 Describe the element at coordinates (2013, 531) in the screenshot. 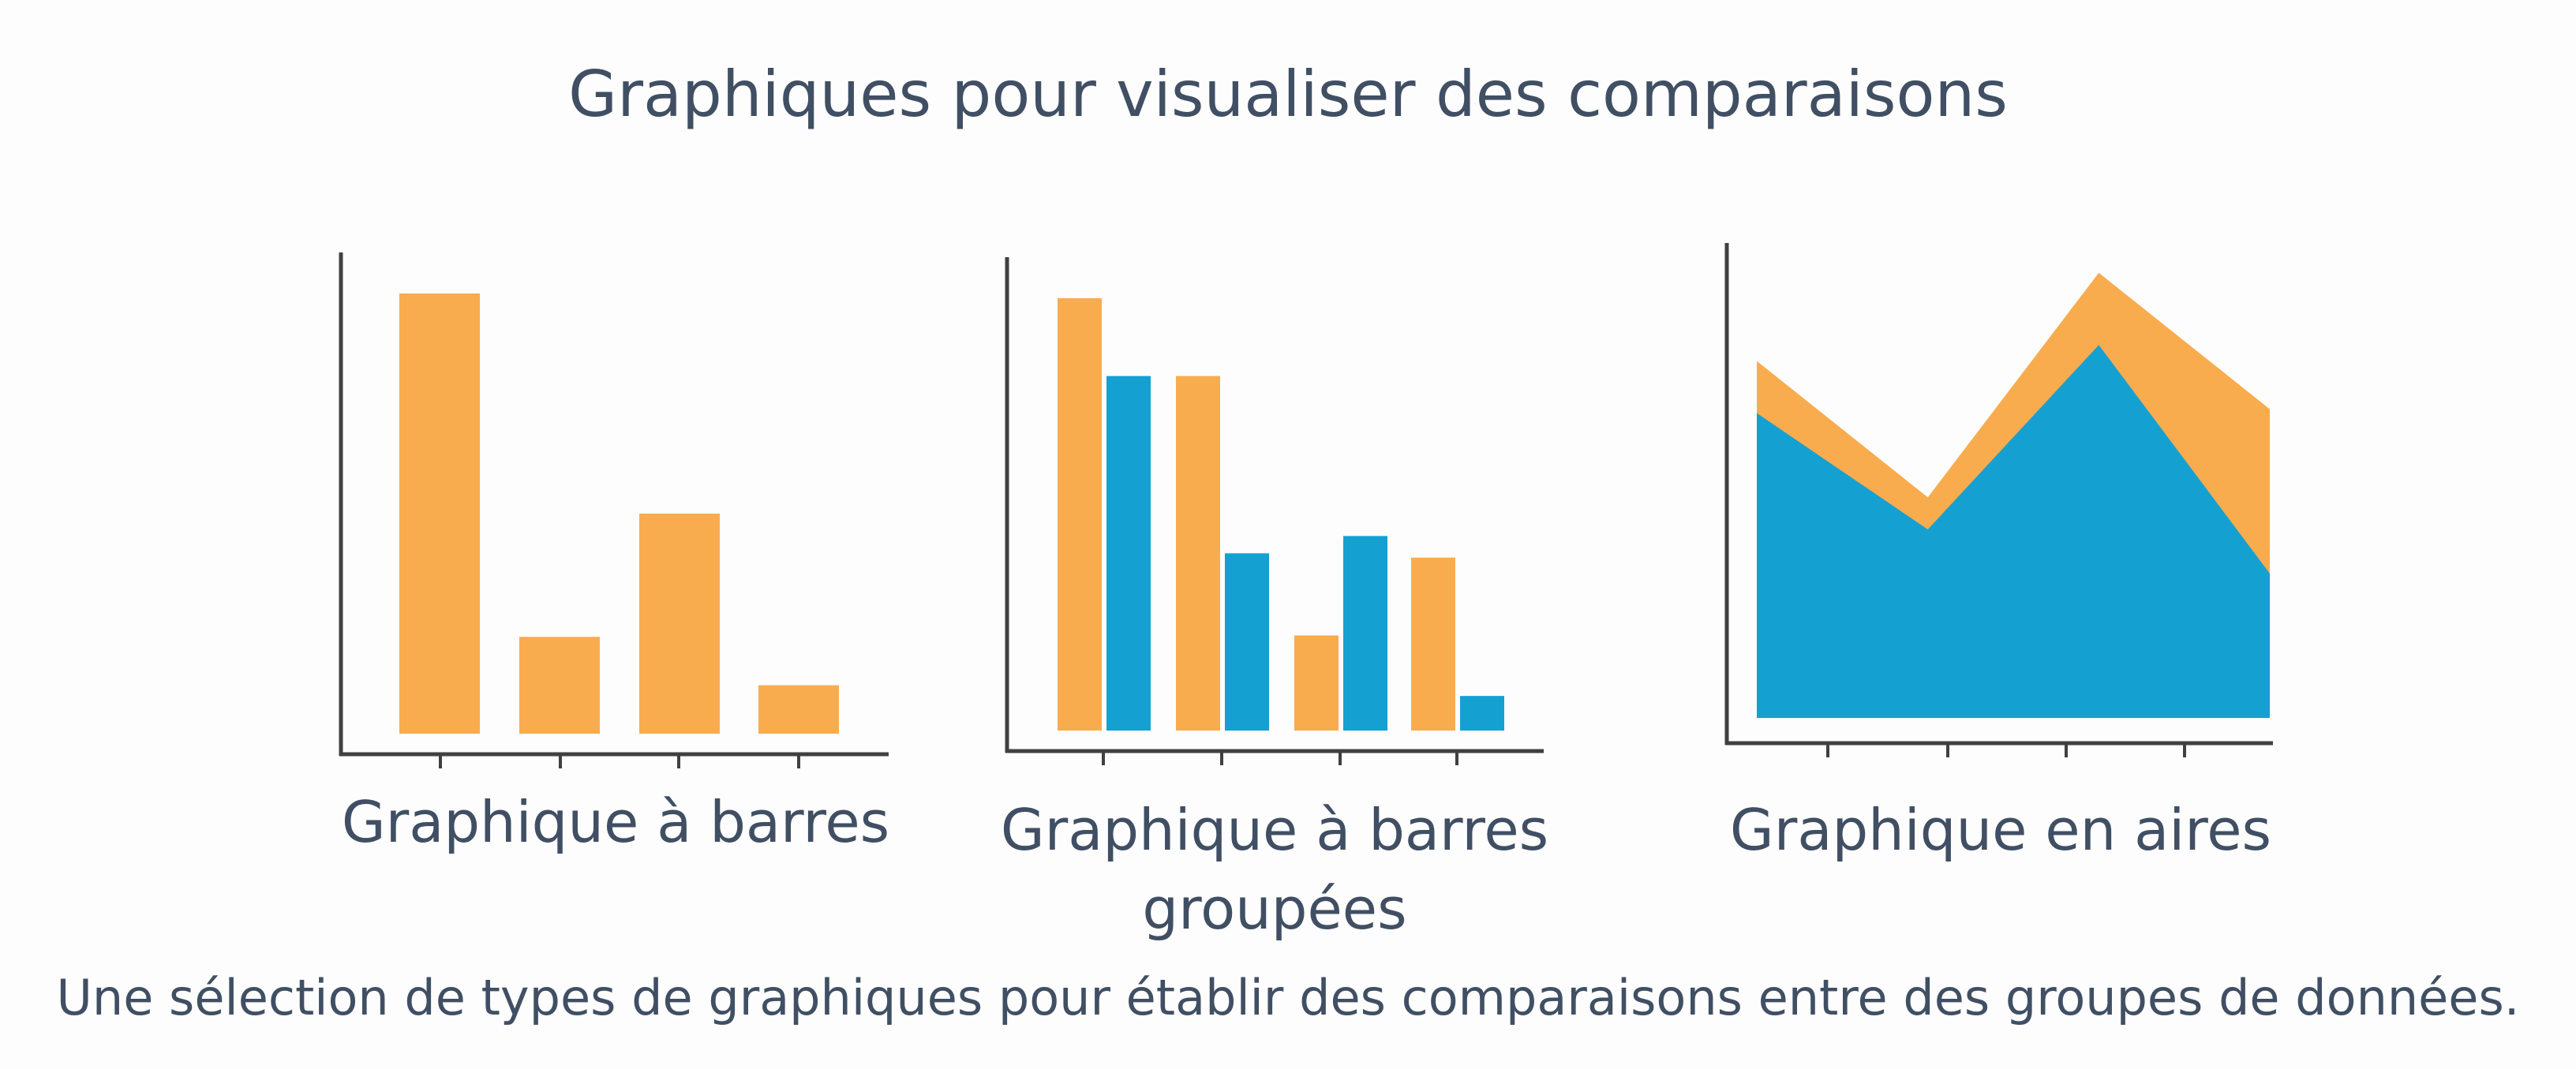

I see `area-chart-series-bottom` at that location.